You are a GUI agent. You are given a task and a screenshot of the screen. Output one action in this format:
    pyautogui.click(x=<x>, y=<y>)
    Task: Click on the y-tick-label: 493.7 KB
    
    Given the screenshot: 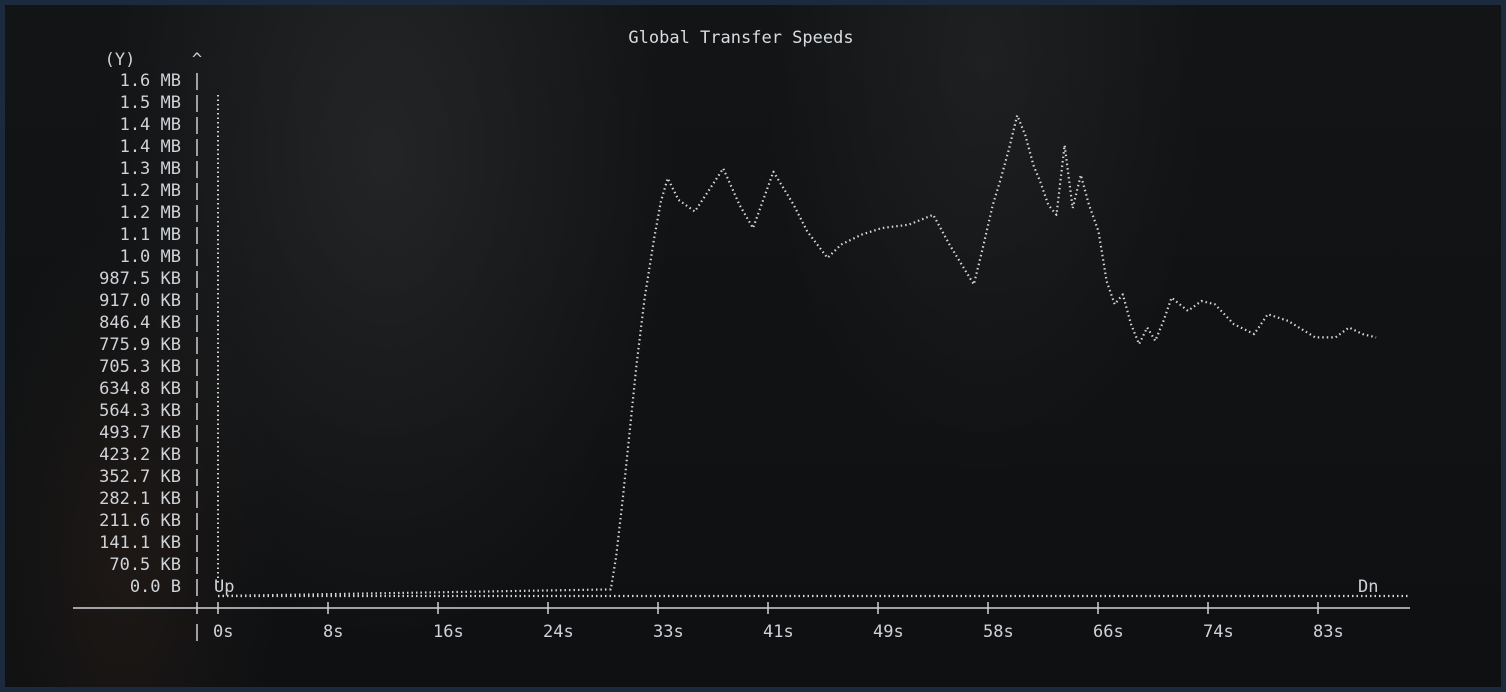 What is the action you would take?
    pyautogui.click(x=140, y=433)
    